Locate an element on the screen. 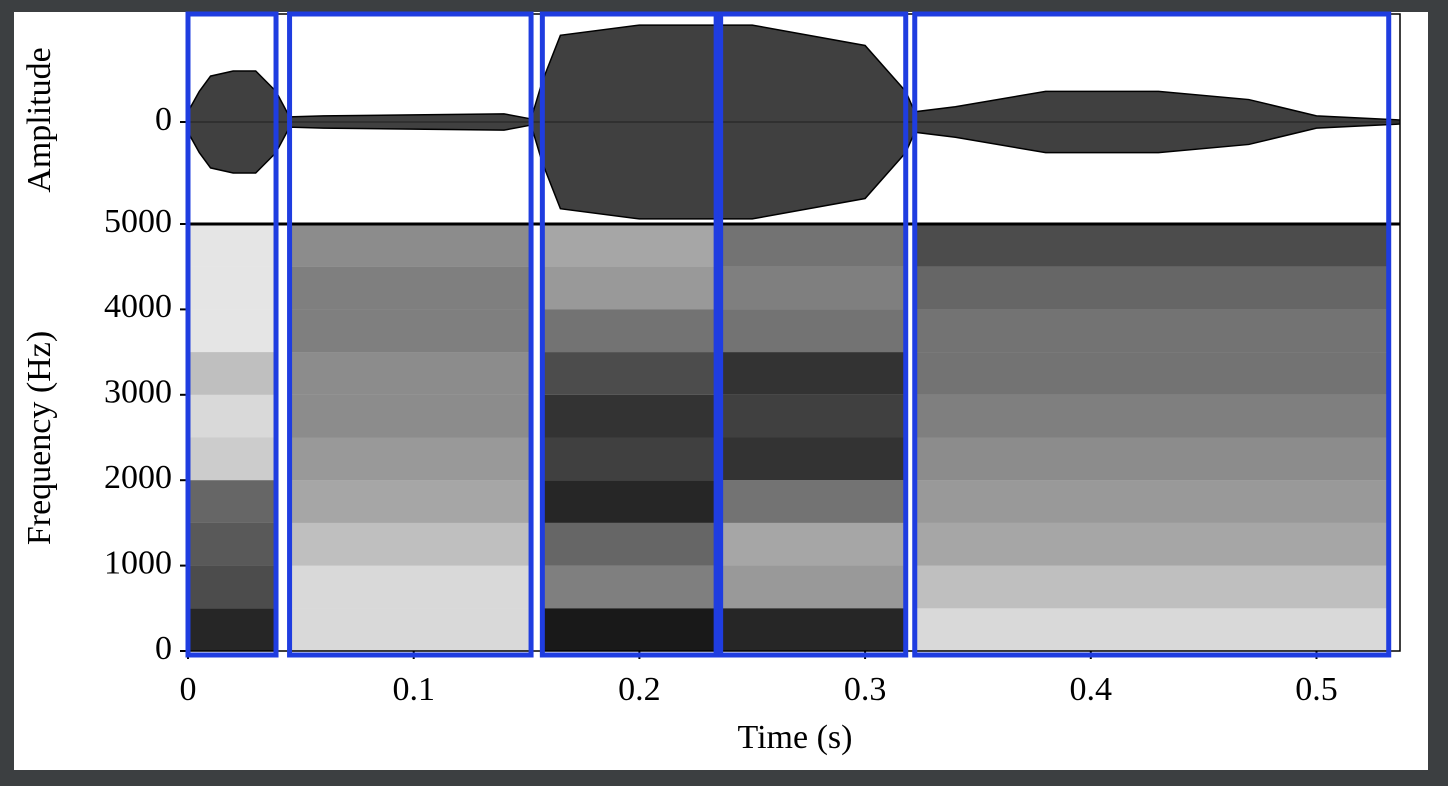  y-tick-label: 2000 is located at coordinates (138, 477).